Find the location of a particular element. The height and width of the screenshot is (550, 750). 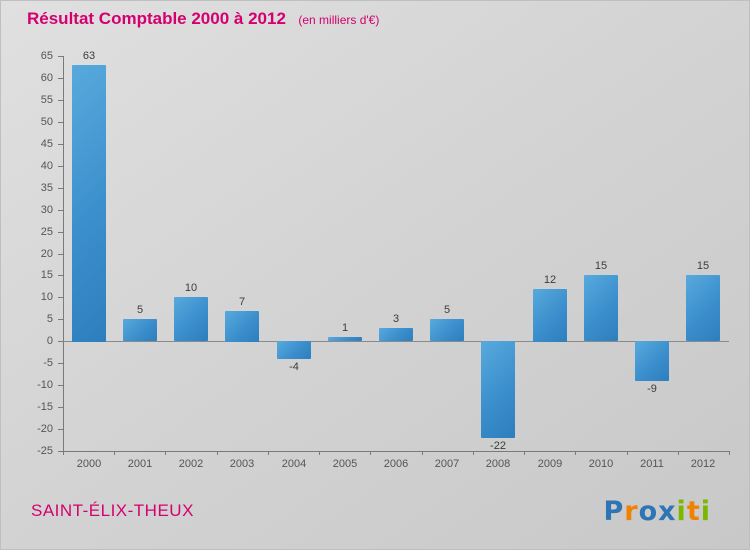

y-tick-label: -25 is located at coordinates (45, 451).